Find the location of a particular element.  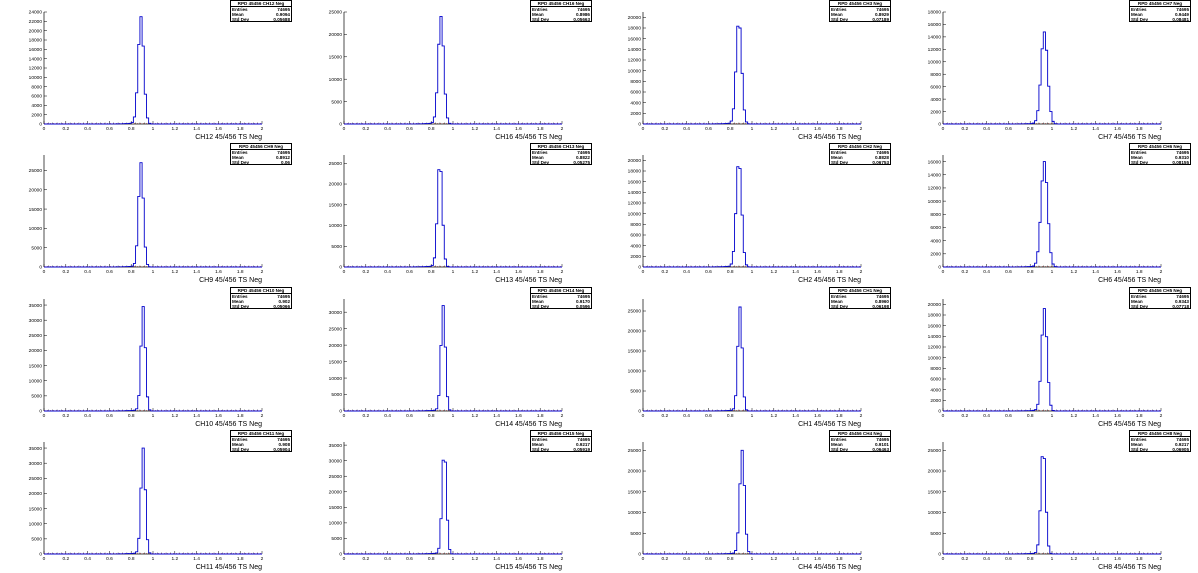

y-tick-label: 12000 is located at coordinates (935, 189).